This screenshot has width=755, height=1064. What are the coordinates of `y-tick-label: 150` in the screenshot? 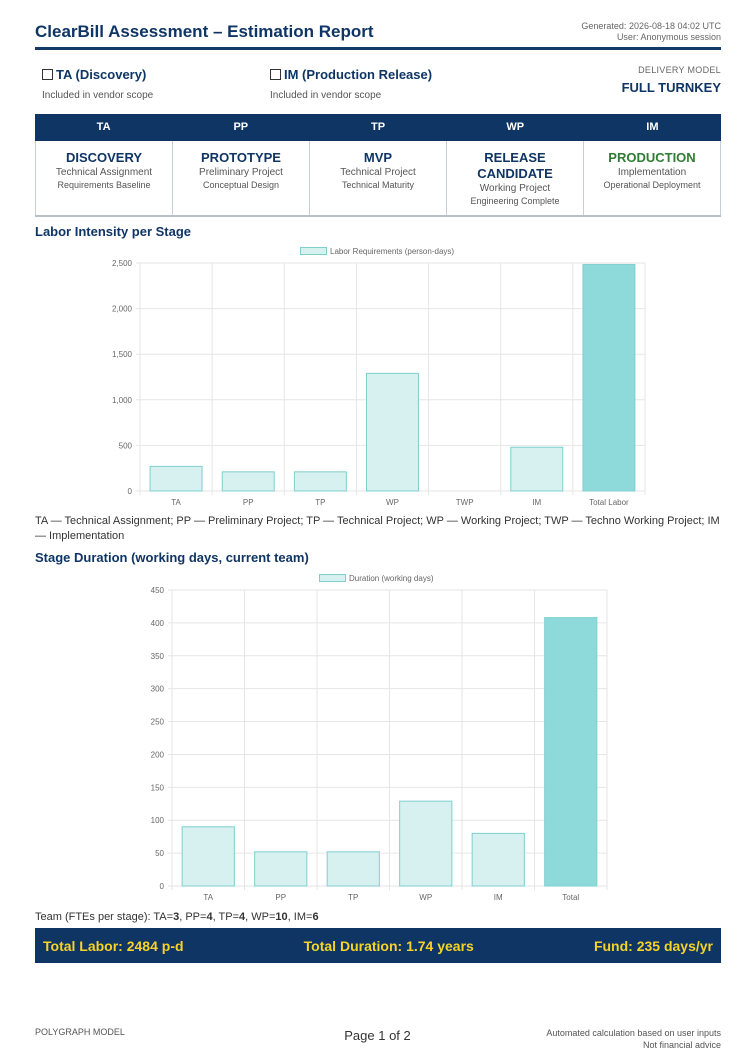 It's located at (158, 787).